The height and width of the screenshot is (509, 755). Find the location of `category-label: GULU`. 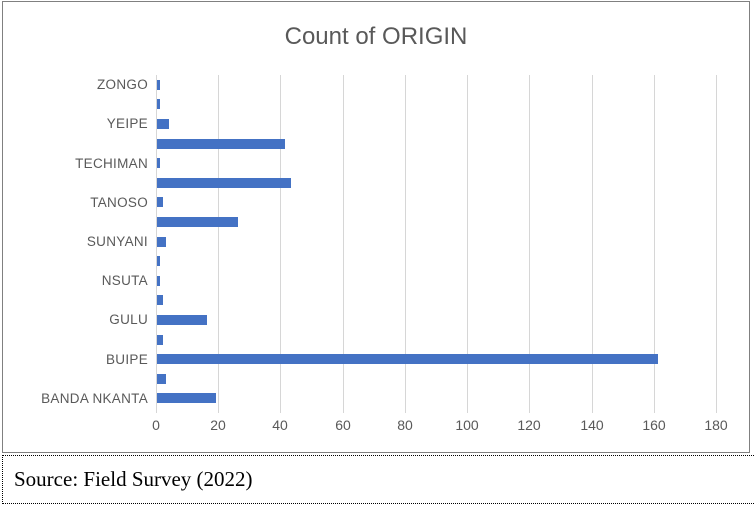

category-label: GULU is located at coordinates (128, 320).